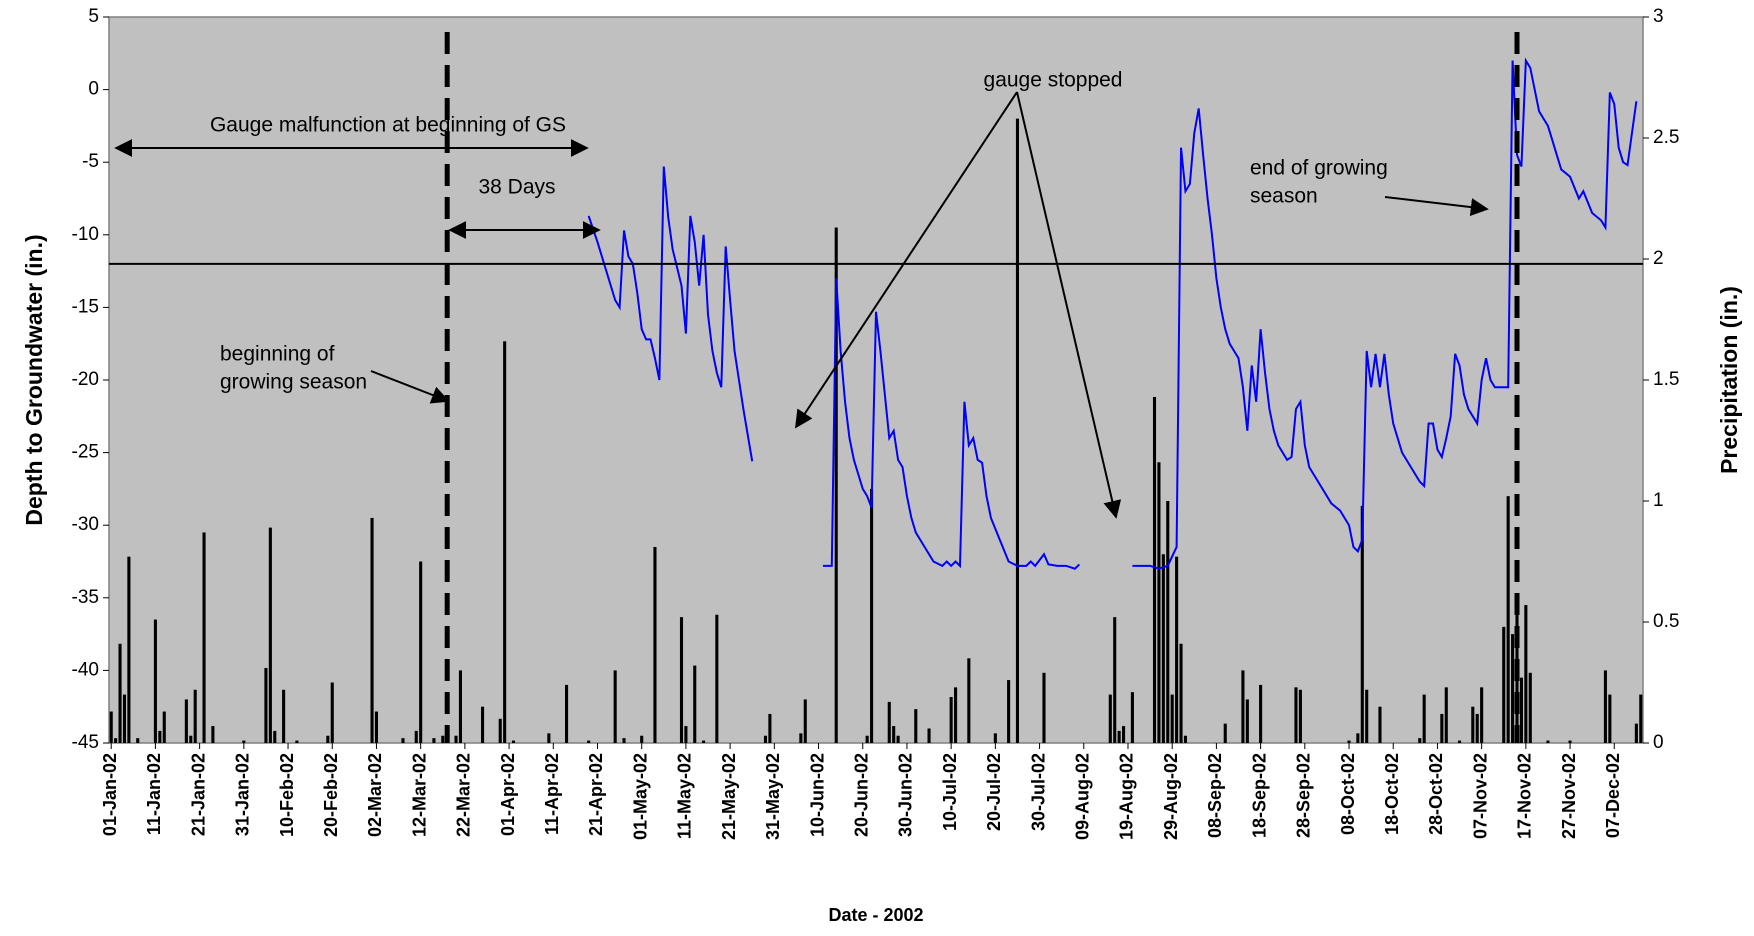  I want to click on annotation: season, so click(1284, 196).